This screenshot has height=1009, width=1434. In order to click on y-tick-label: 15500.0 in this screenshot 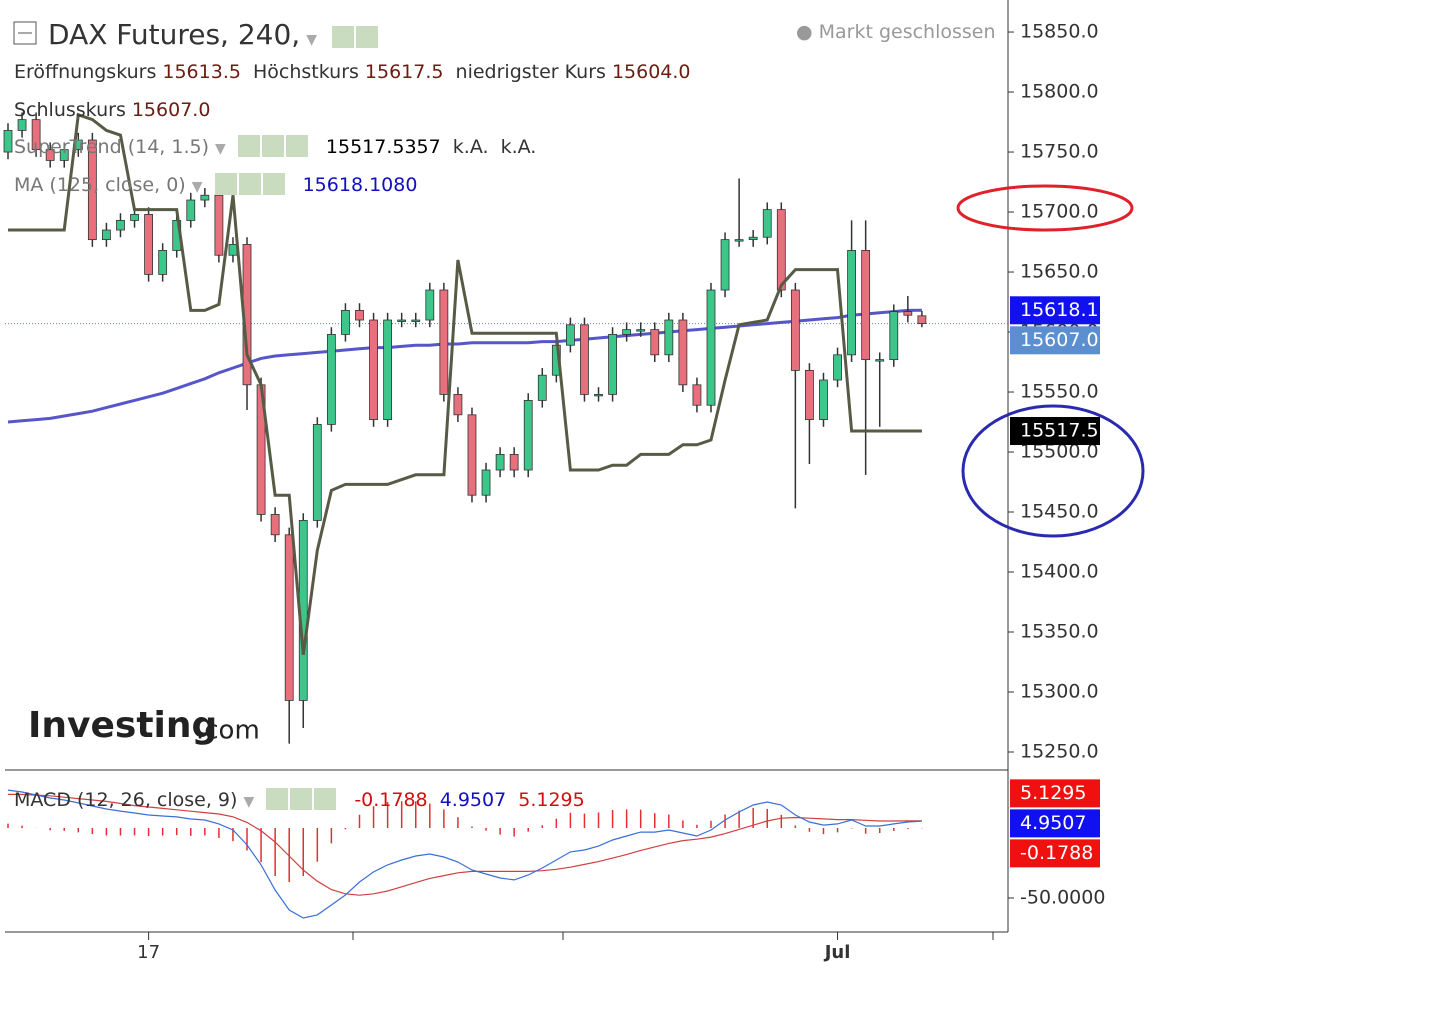, I will do `click(1059, 452)`.